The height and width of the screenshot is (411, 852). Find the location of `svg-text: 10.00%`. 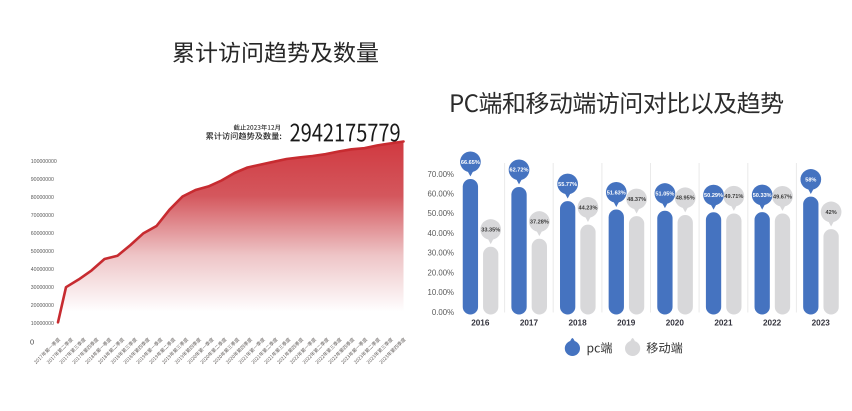

svg-text: 10.00% is located at coordinates (441, 292).